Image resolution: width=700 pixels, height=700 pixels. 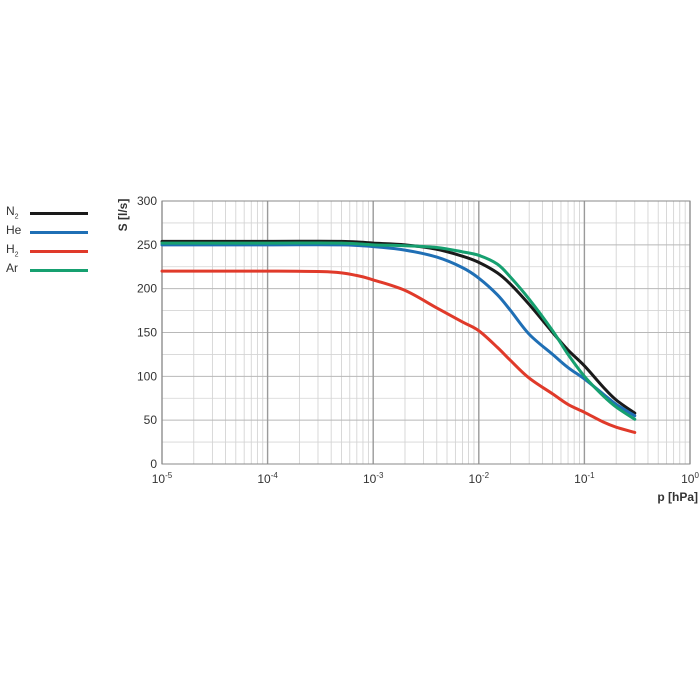 I want to click on y-tick-label: 250, so click(x=147, y=245).